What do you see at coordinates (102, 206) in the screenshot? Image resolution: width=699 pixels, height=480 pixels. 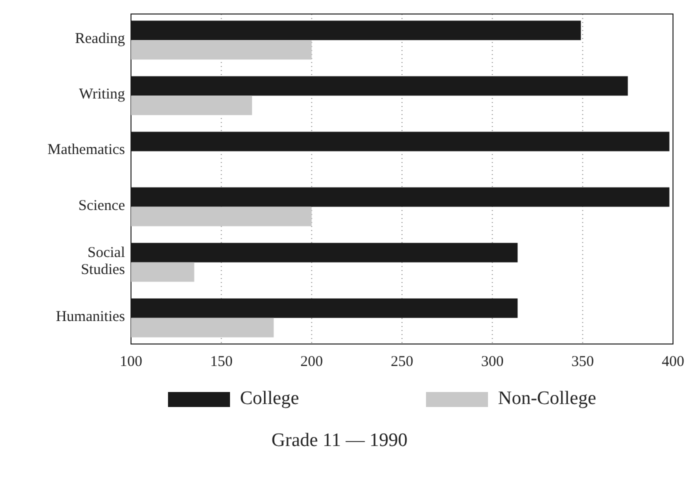 I see `y-tick-label: Science` at bounding box center [102, 206].